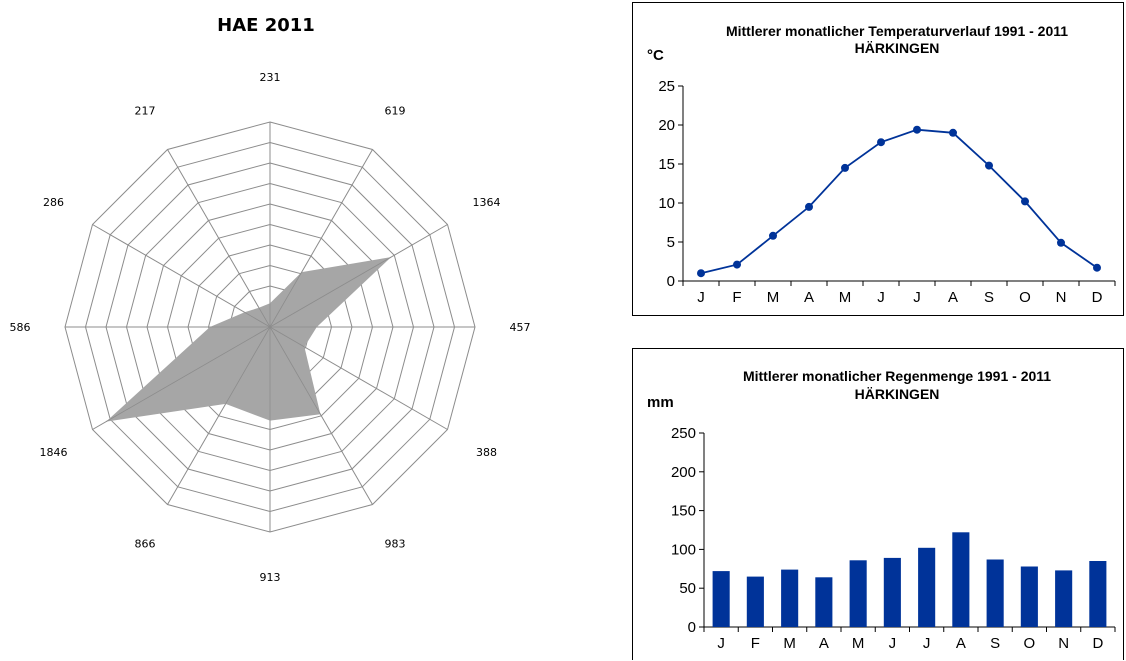  Describe the element at coordinates (666, 164) in the screenshot. I see `y-tick-label: 15` at that location.